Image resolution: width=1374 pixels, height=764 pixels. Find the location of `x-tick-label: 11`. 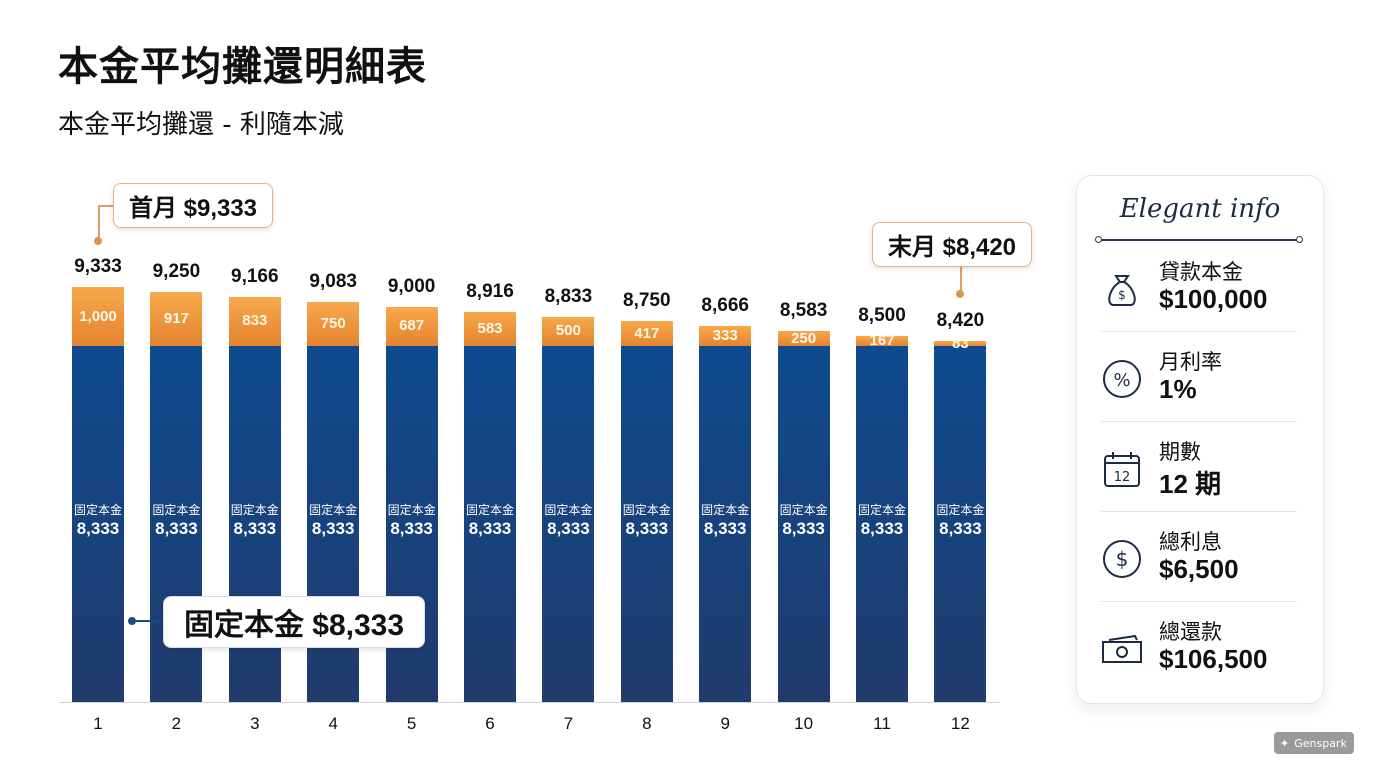

x-tick-label: 11 is located at coordinates (882, 723).